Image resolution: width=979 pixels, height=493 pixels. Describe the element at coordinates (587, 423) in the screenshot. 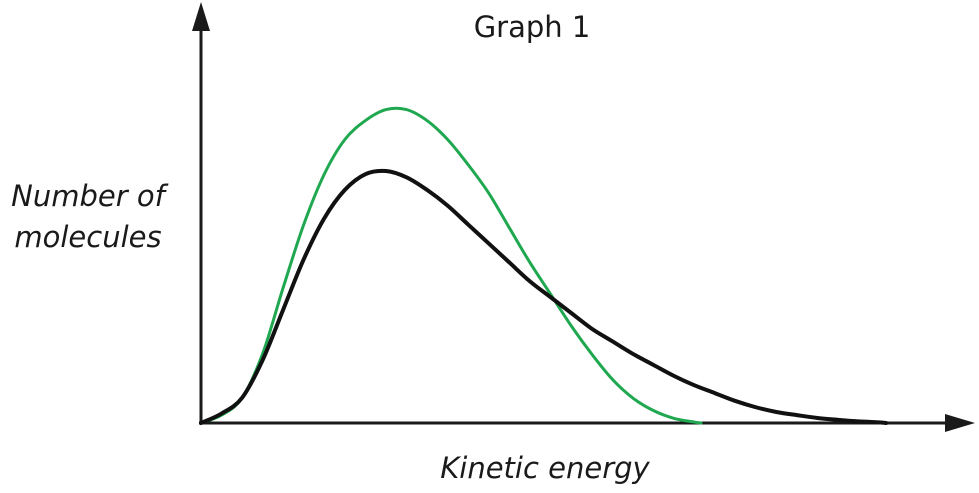

I see `x-axis` at that location.